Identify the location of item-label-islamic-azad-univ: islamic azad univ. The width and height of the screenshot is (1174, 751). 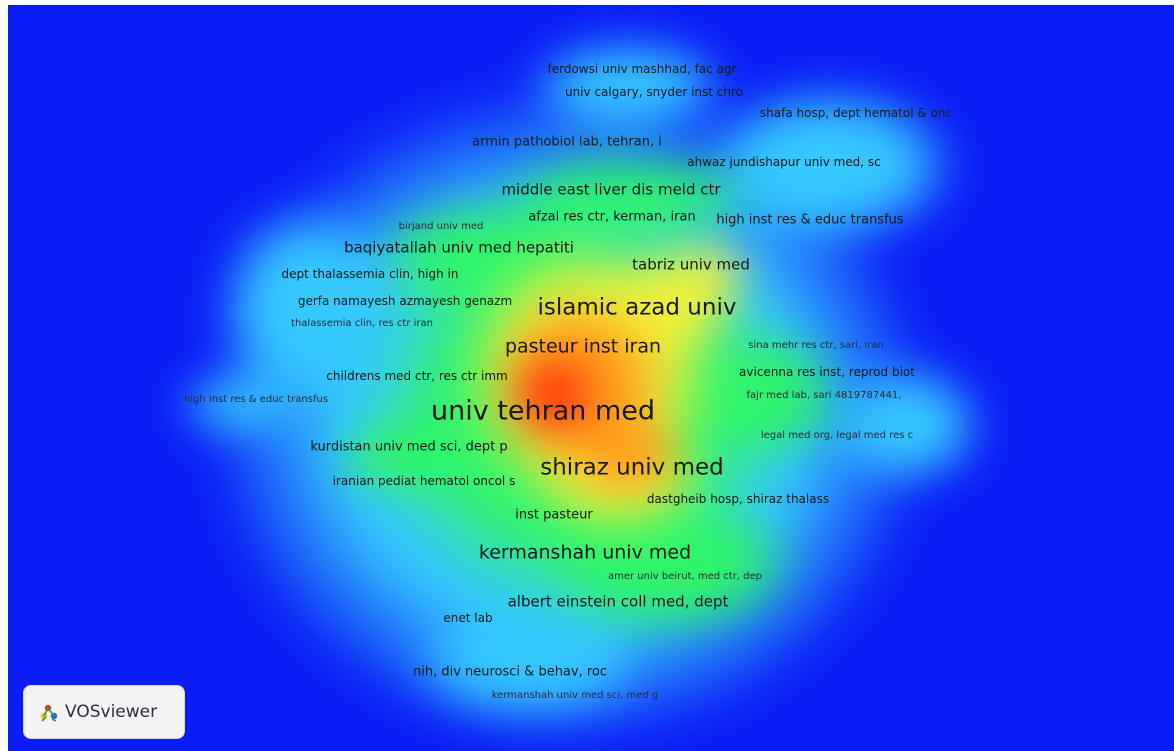
(637, 307).